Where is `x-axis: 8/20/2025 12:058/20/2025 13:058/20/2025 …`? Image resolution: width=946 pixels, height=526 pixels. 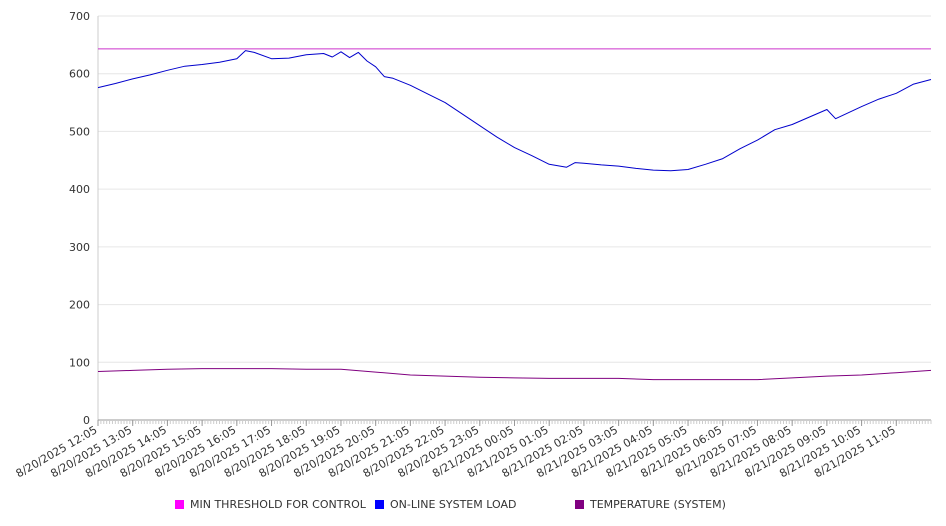 x-axis: 8/20/2025 12:058/20/2025 13:058/20/2025 … is located at coordinates (473, 449).